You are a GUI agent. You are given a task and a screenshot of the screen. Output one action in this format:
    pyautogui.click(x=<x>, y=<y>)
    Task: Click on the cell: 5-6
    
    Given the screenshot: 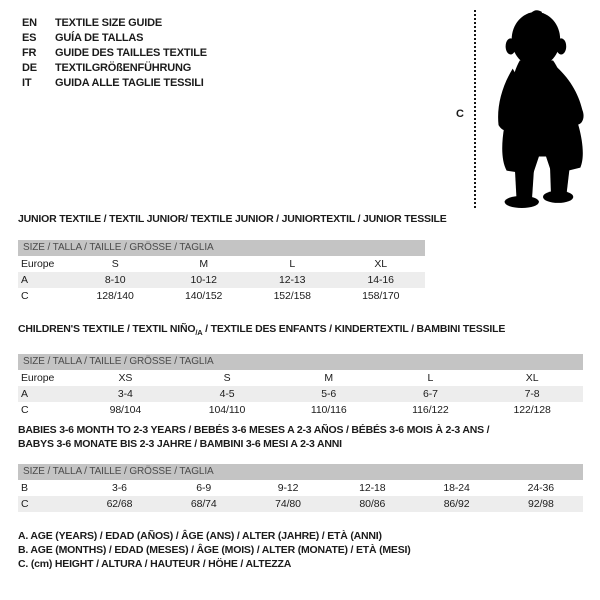 What is the action you would take?
    pyautogui.click(x=329, y=394)
    